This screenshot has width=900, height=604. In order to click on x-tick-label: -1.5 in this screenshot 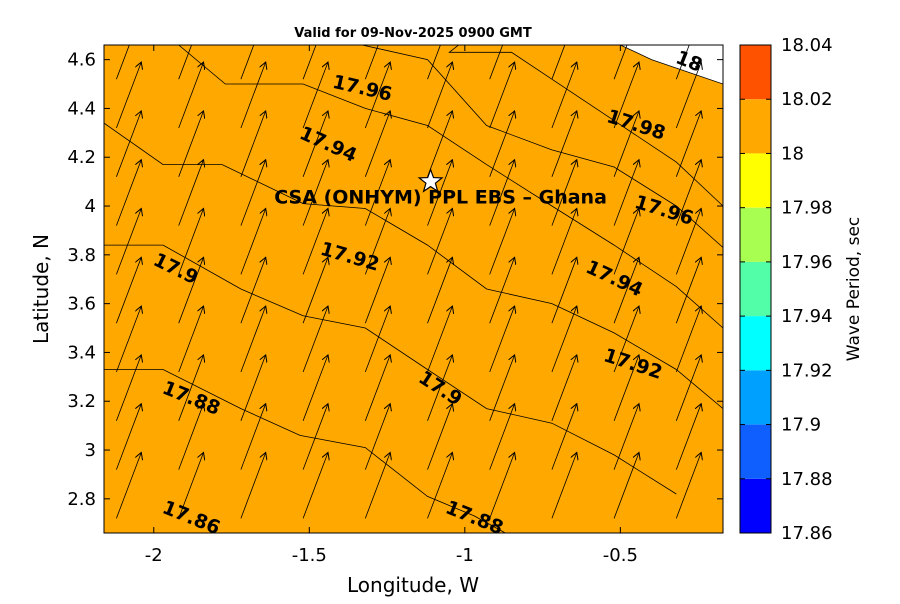, I will do `click(309, 555)`.